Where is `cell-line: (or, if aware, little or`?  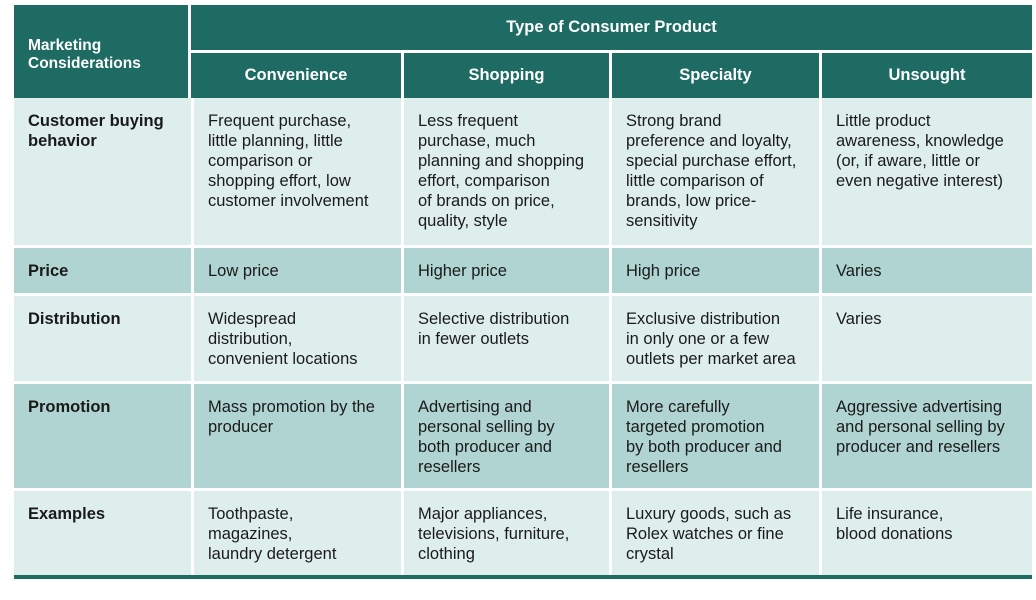 cell-line: (or, if aware, little or is located at coordinates (908, 161).